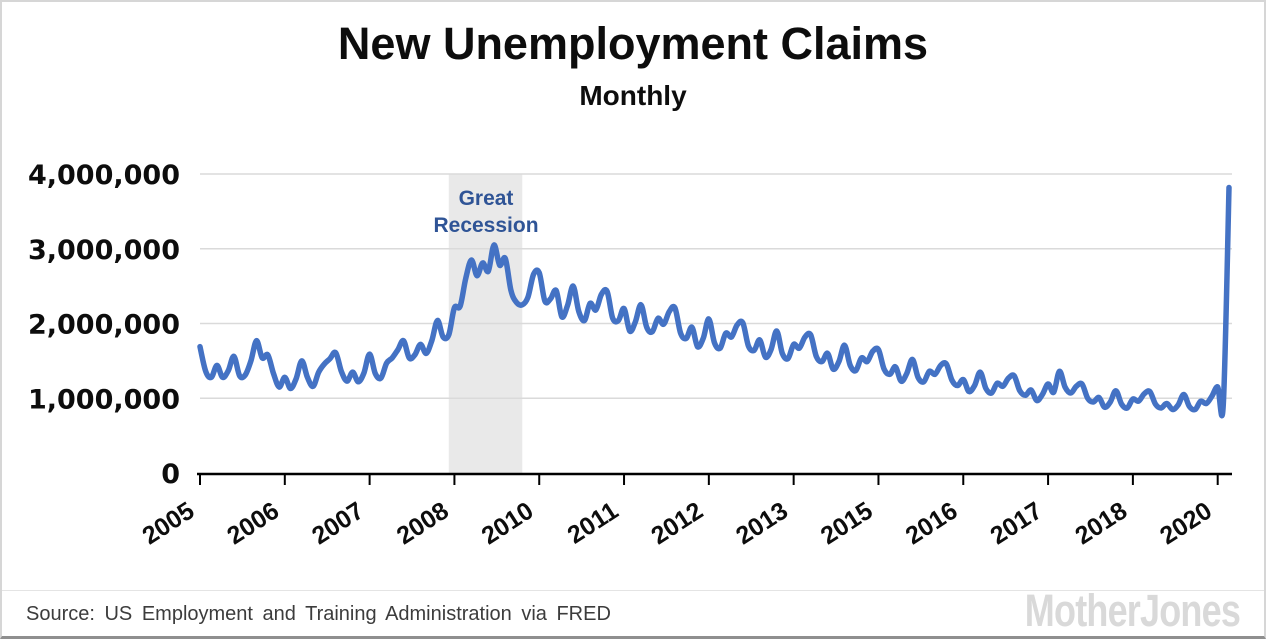  Describe the element at coordinates (104, 175) in the screenshot. I see `y-axis-tick-label: 4,000,000` at that location.